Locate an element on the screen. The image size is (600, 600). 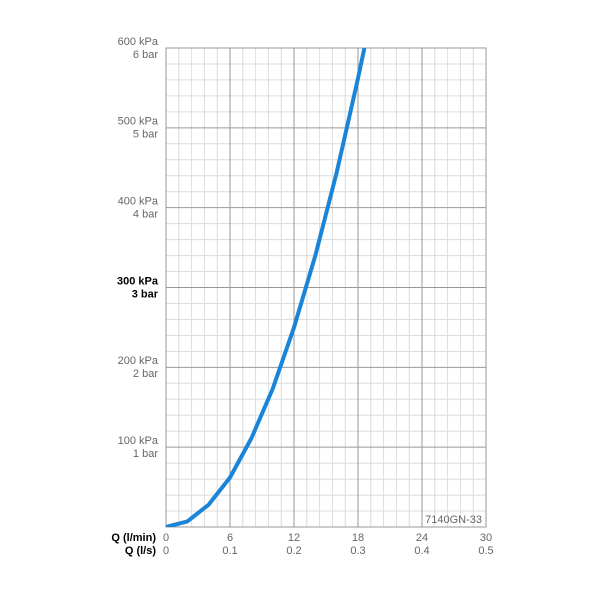
x2-tick-label: 0 is located at coordinates (166, 551).